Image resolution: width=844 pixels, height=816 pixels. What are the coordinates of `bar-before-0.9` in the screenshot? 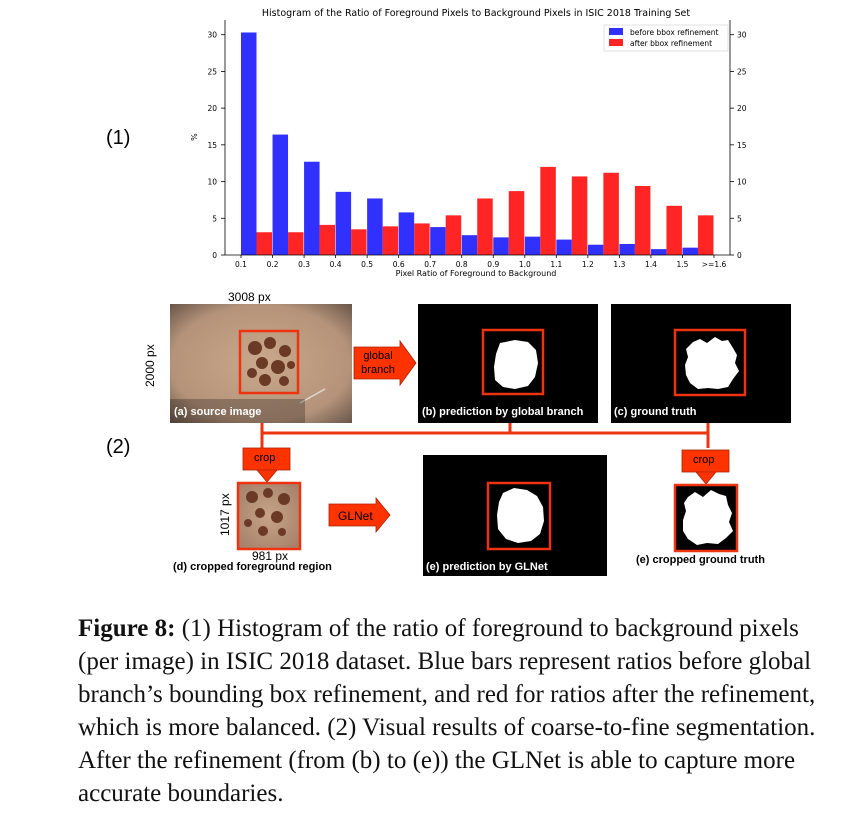 It's located at (501, 246).